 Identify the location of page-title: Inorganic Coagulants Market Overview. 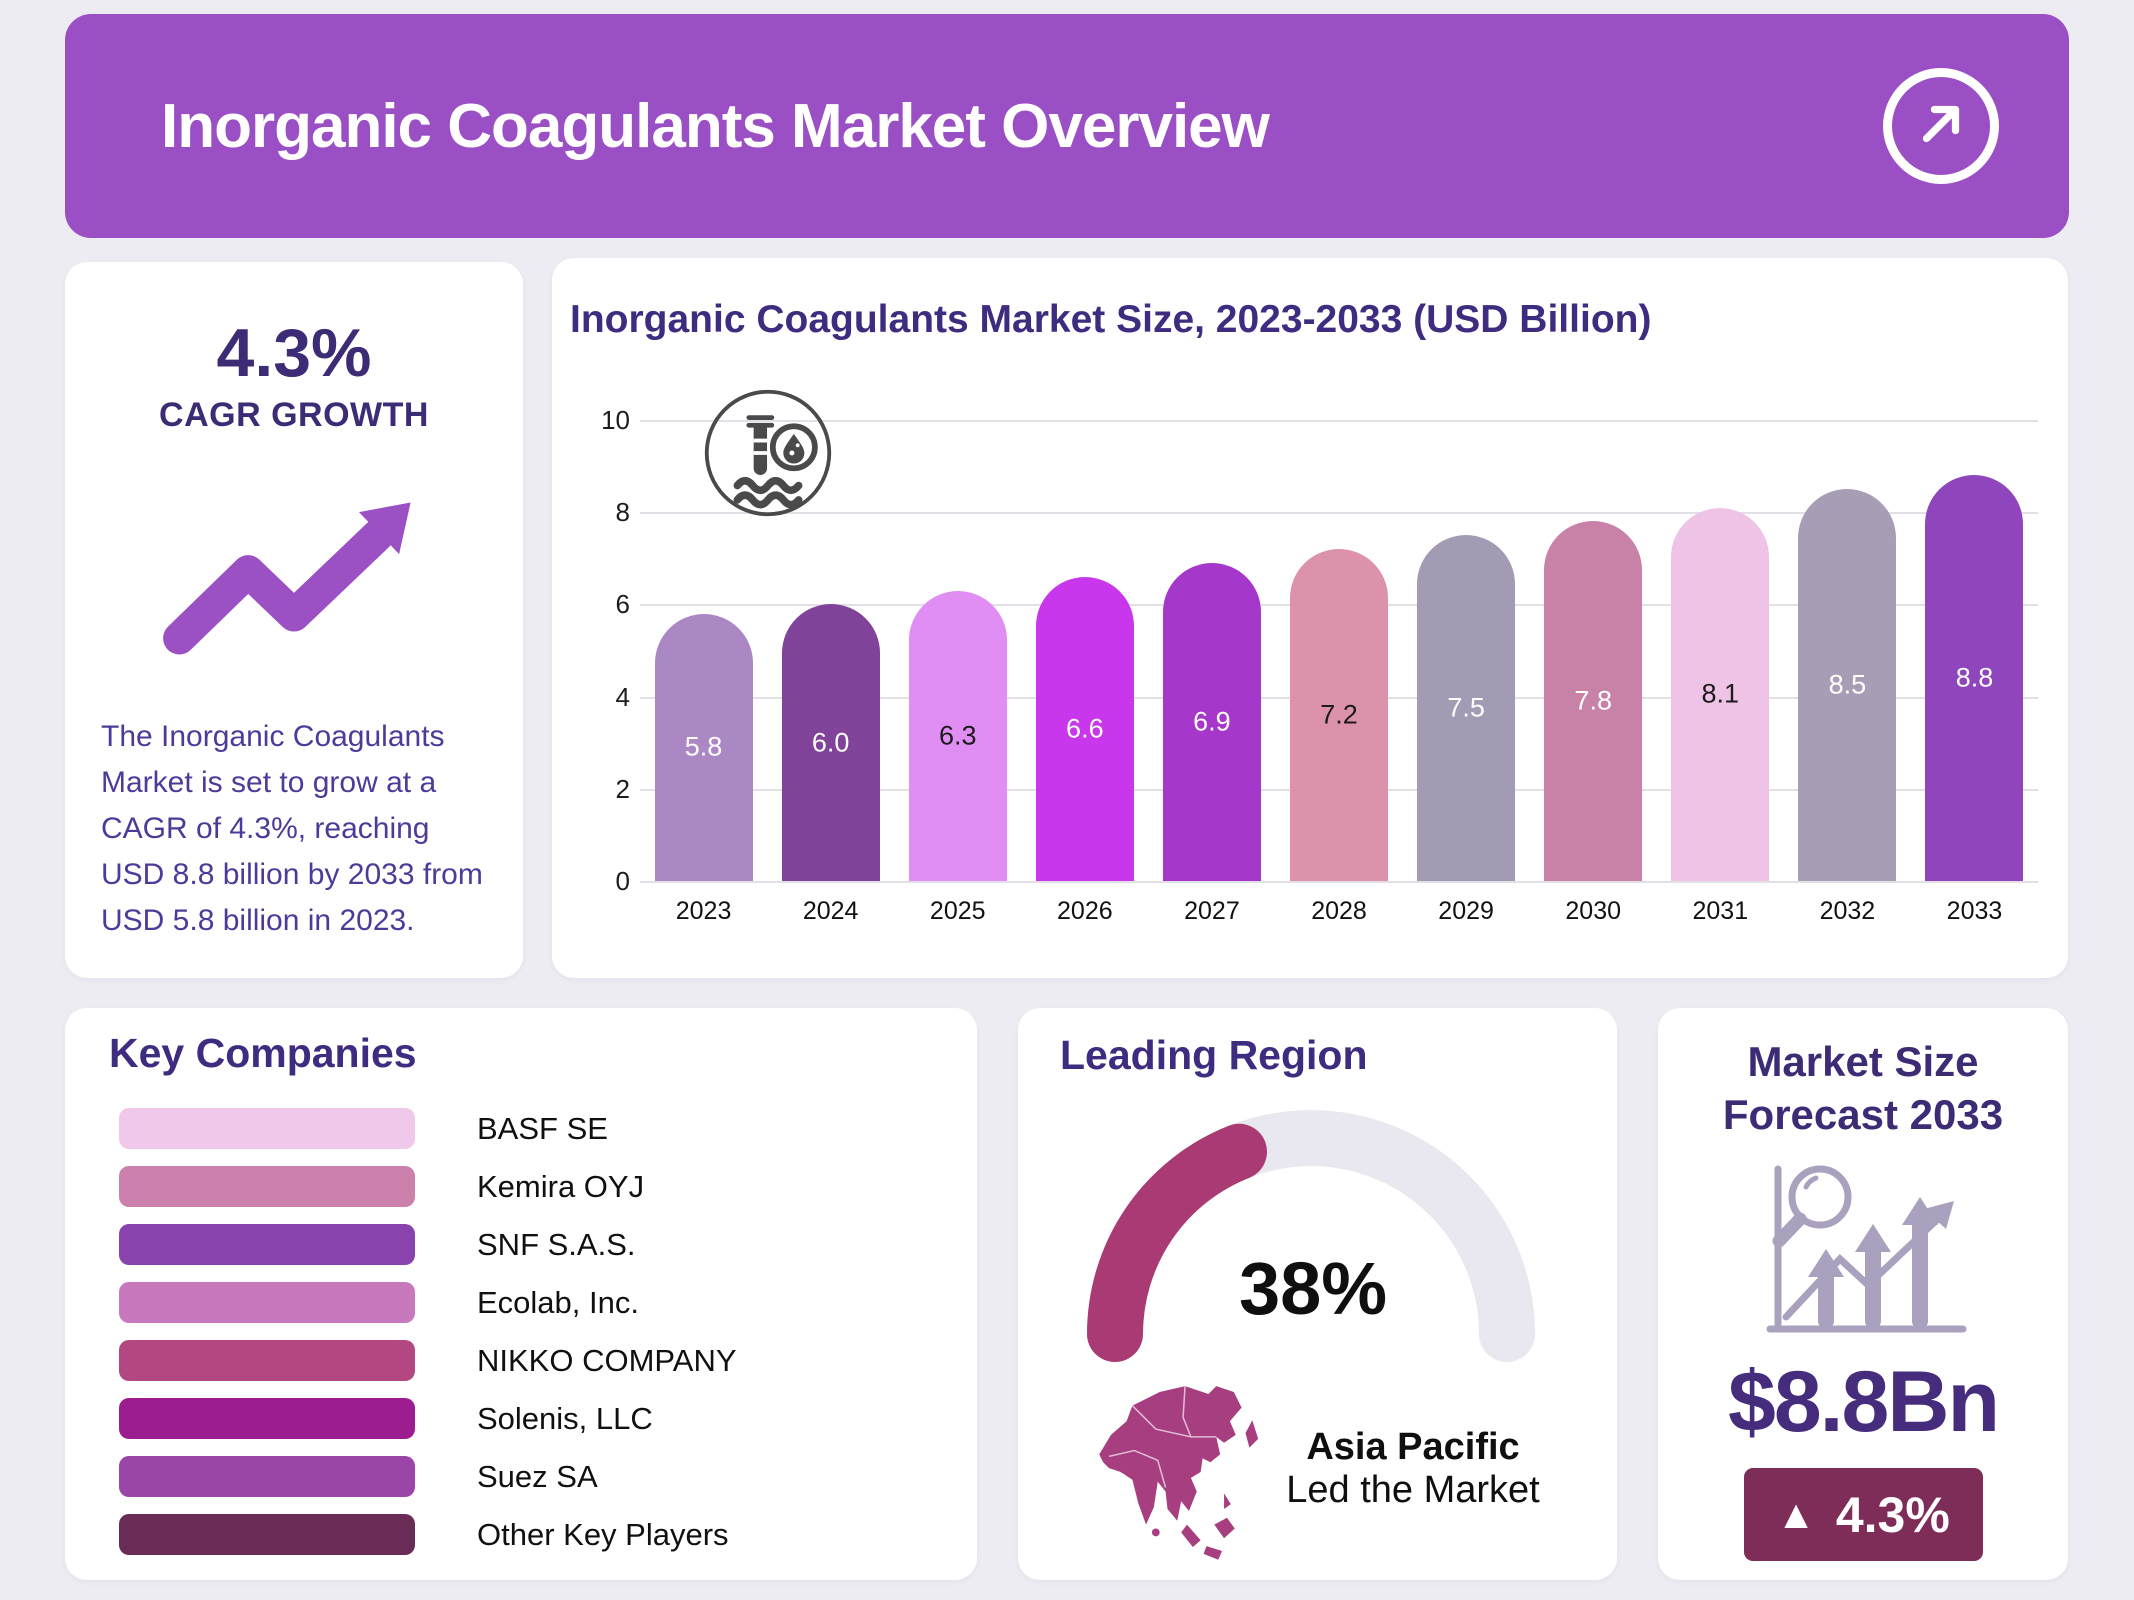
(715, 126).